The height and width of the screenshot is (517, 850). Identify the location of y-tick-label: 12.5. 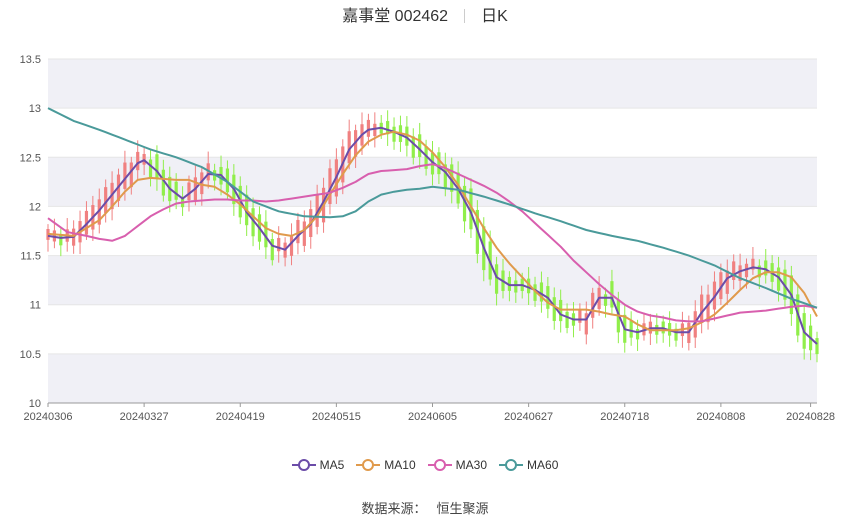
(30, 158).